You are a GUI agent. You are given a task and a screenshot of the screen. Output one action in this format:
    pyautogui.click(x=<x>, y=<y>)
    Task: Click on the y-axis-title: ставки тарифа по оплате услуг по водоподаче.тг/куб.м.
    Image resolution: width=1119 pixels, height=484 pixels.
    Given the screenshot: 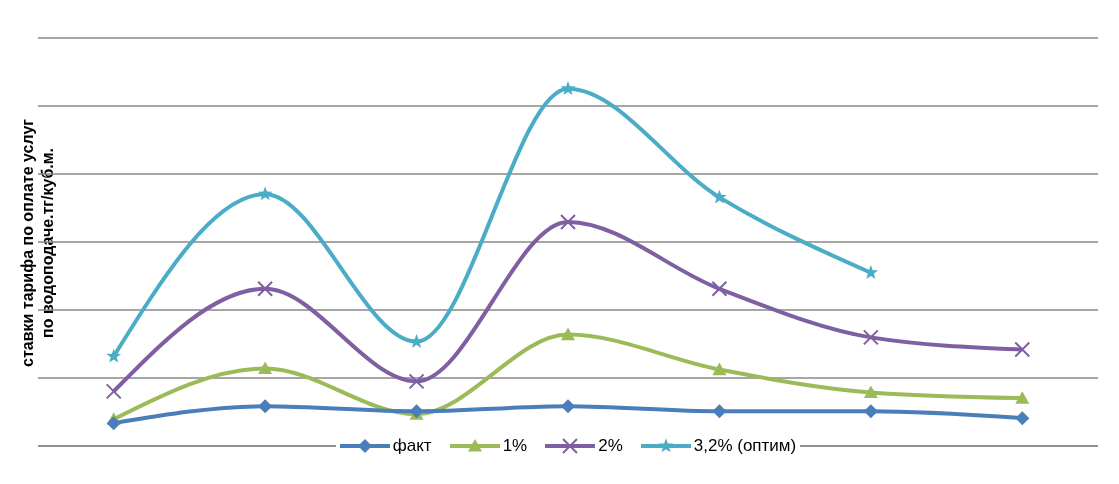 What is the action you would take?
    pyautogui.click(x=37, y=242)
    